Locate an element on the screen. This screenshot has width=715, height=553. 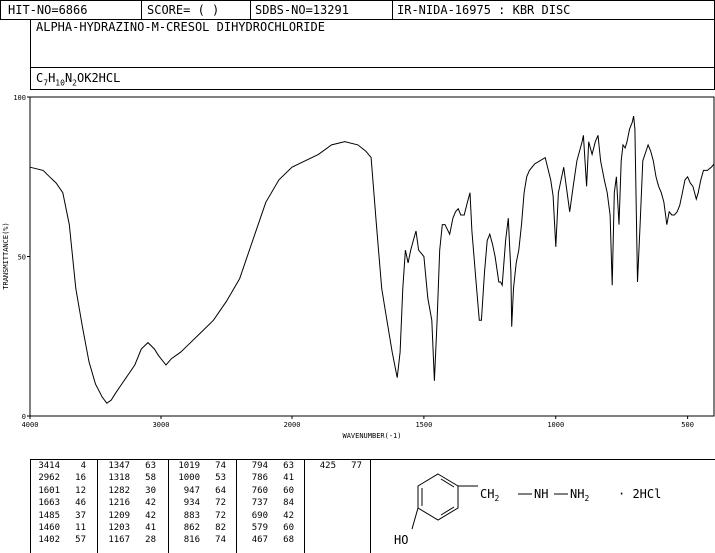
peak-row: 1485 37 is located at coordinates (58, 516).